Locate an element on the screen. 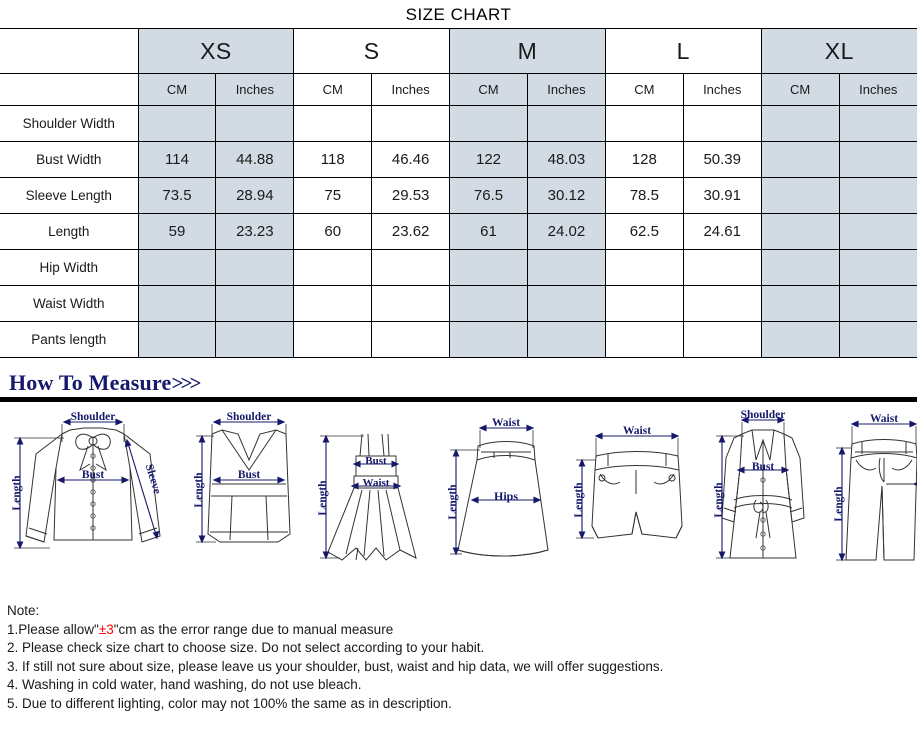 Image resolution: width=917 pixels, height=752 pixels. size-header-s: S is located at coordinates (372, 51).